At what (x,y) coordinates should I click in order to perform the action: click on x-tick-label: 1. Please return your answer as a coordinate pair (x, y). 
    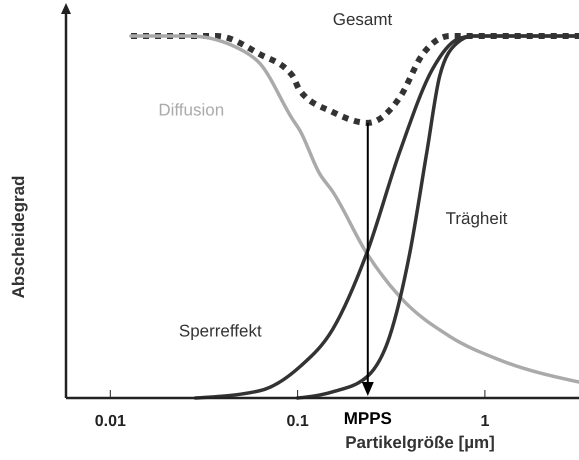
    Looking at the image, I should click on (485, 421).